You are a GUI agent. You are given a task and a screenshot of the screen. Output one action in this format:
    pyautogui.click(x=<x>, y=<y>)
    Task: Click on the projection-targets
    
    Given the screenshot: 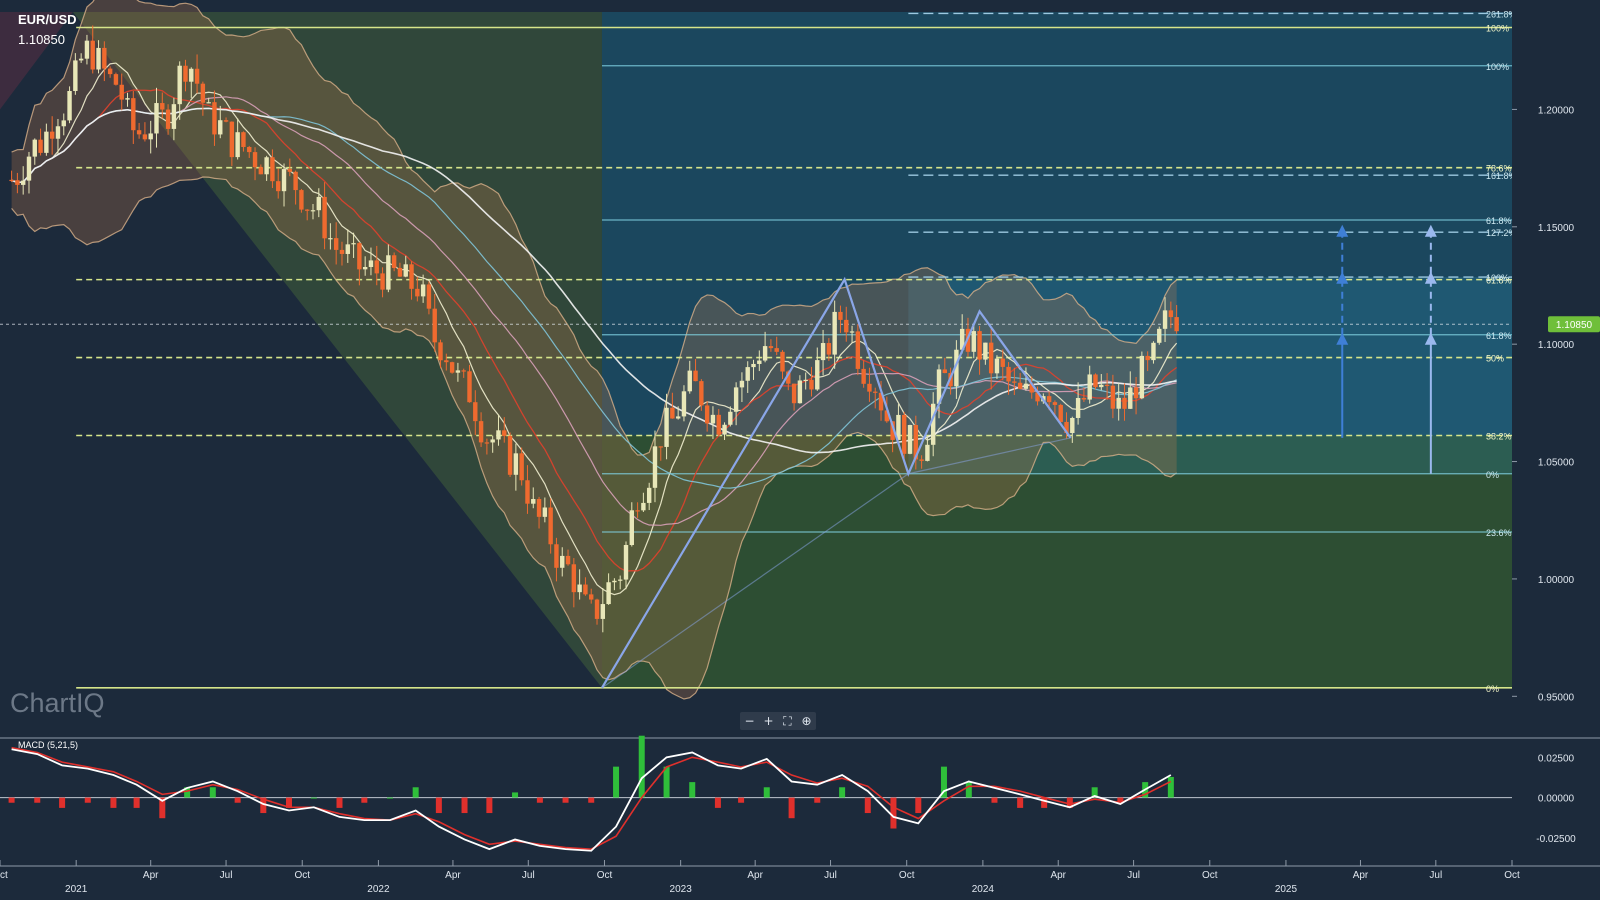 What is the action you would take?
    pyautogui.click(x=1386, y=349)
    